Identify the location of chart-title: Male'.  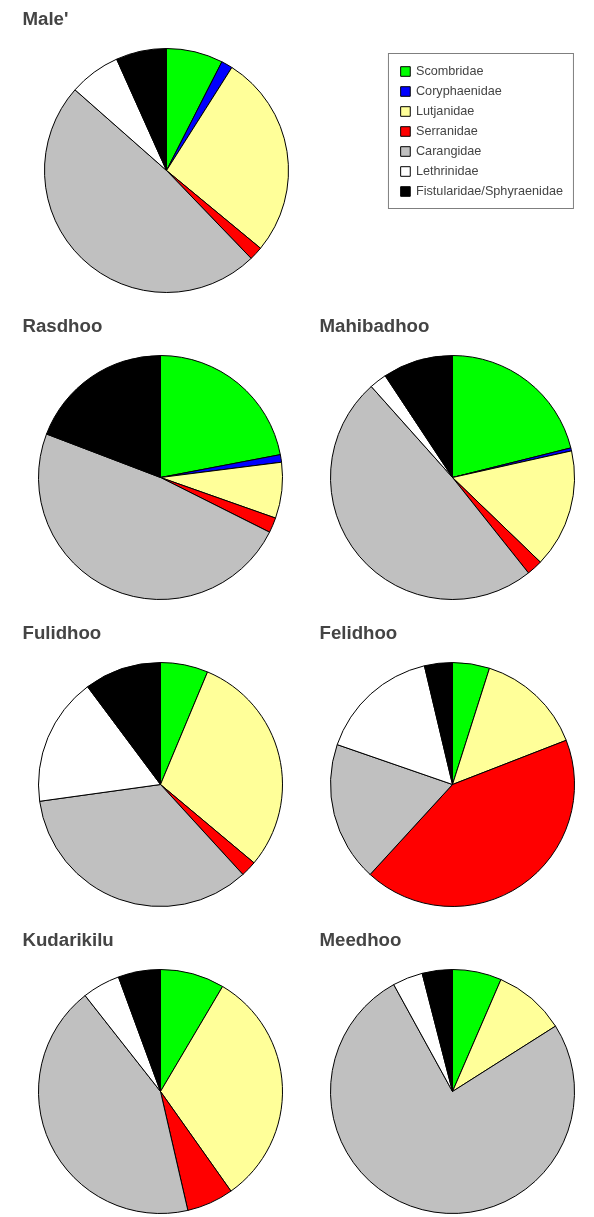
(45, 18).